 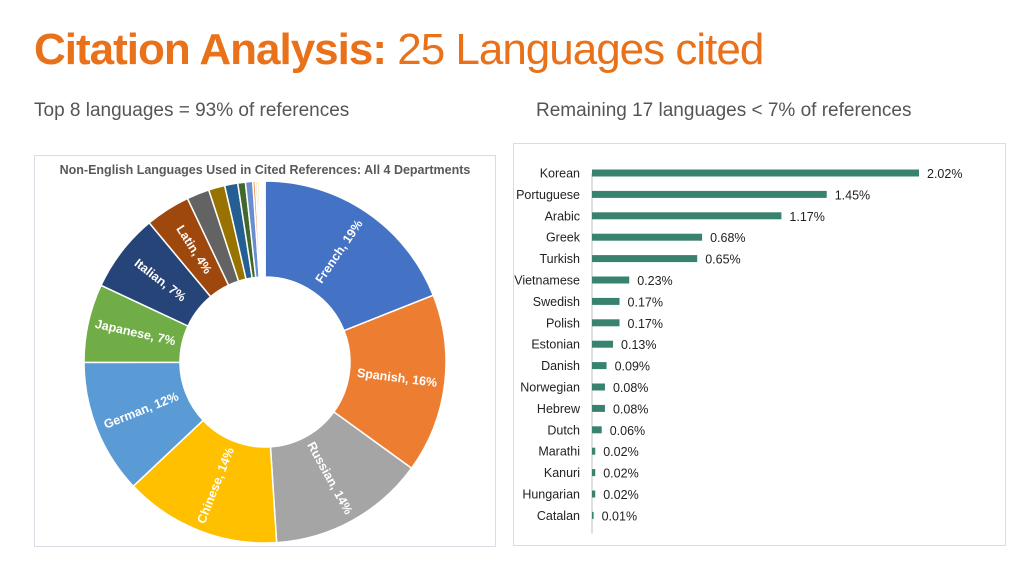 I want to click on bar-turkish, so click(x=645, y=259).